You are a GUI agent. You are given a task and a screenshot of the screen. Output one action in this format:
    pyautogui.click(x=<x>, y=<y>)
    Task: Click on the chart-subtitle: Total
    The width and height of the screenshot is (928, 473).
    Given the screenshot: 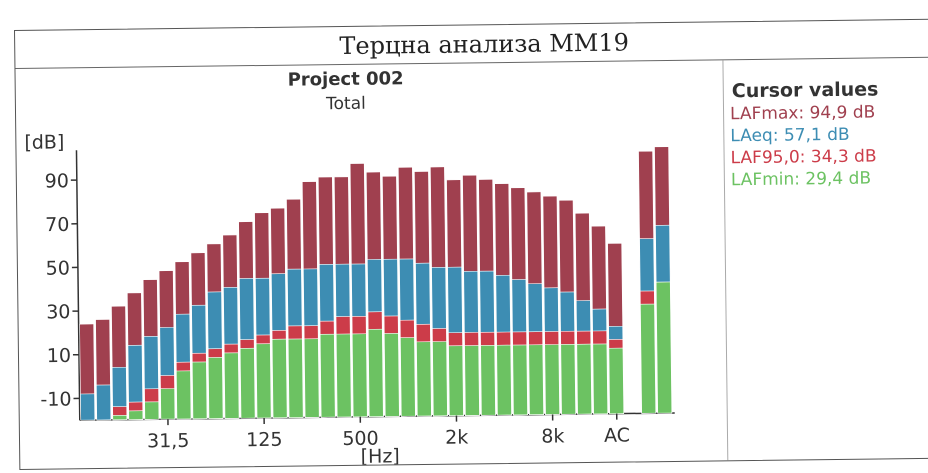 What is the action you would take?
    pyautogui.click(x=345, y=104)
    